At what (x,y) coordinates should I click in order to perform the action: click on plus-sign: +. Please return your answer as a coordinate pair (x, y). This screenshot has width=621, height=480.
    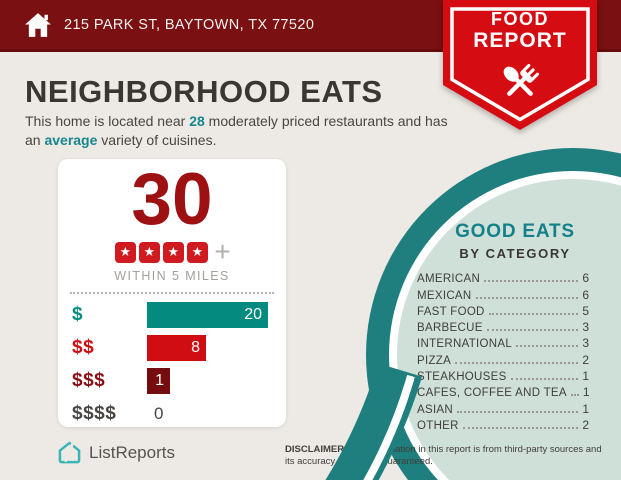
    Looking at the image, I should click on (222, 251).